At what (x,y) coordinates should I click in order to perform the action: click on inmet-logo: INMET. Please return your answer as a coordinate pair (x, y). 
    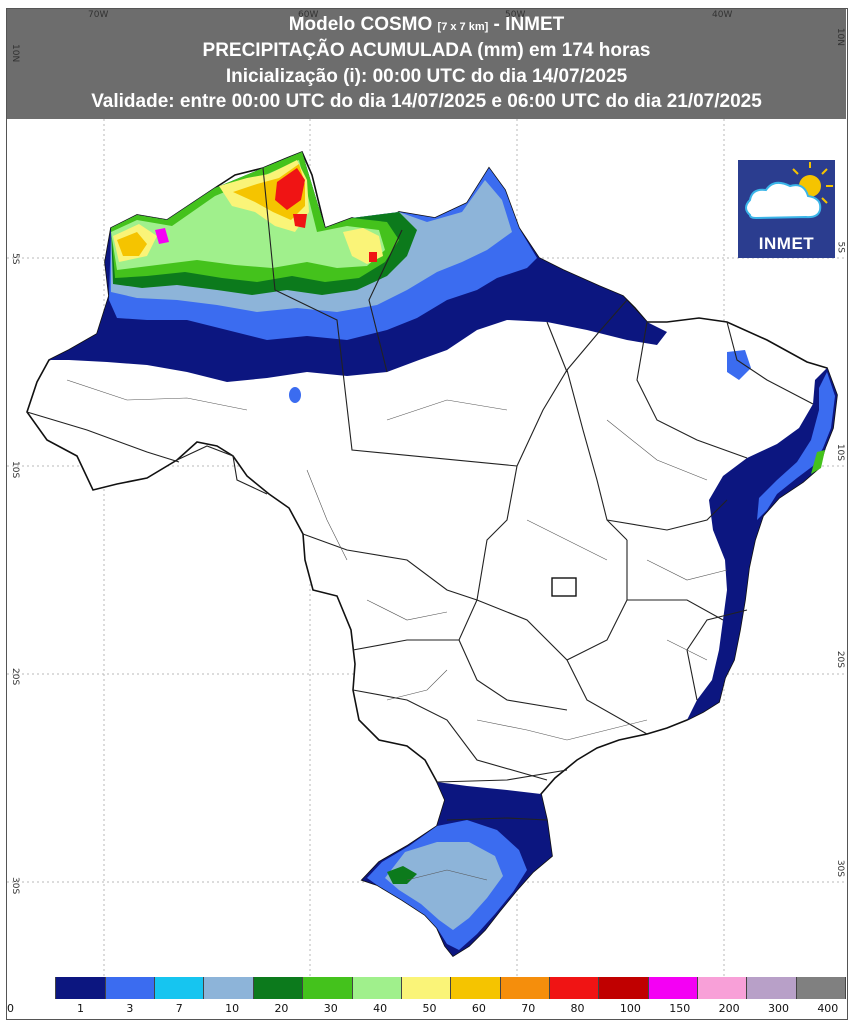
    Looking at the image, I should click on (786, 209).